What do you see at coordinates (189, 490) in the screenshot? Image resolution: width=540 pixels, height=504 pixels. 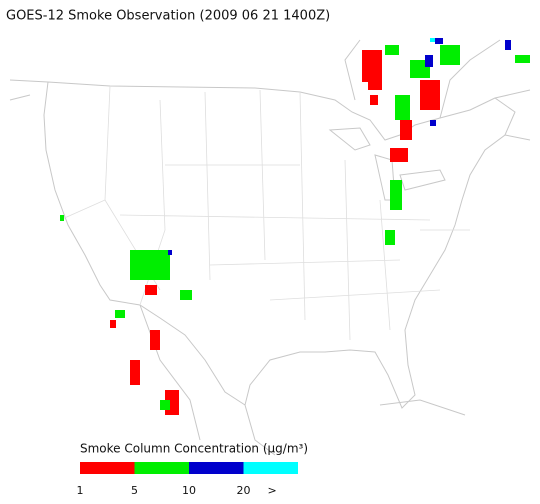 I see `color-bin-label: 10` at bounding box center [189, 490].